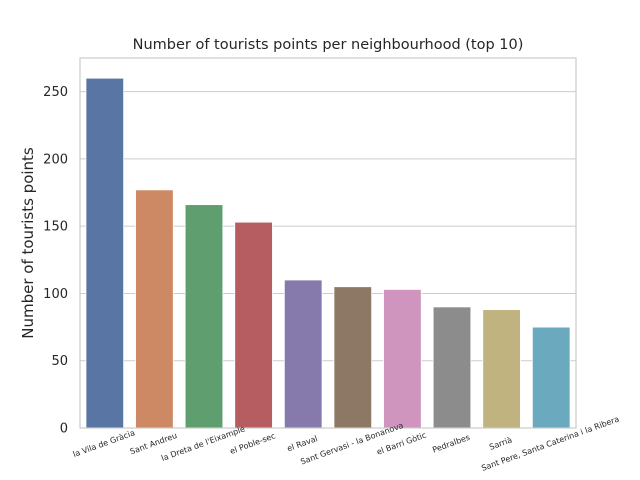 The width and height of the screenshot is (640, 480). I want to click on y-tick-label: 100, so click(55, 294).